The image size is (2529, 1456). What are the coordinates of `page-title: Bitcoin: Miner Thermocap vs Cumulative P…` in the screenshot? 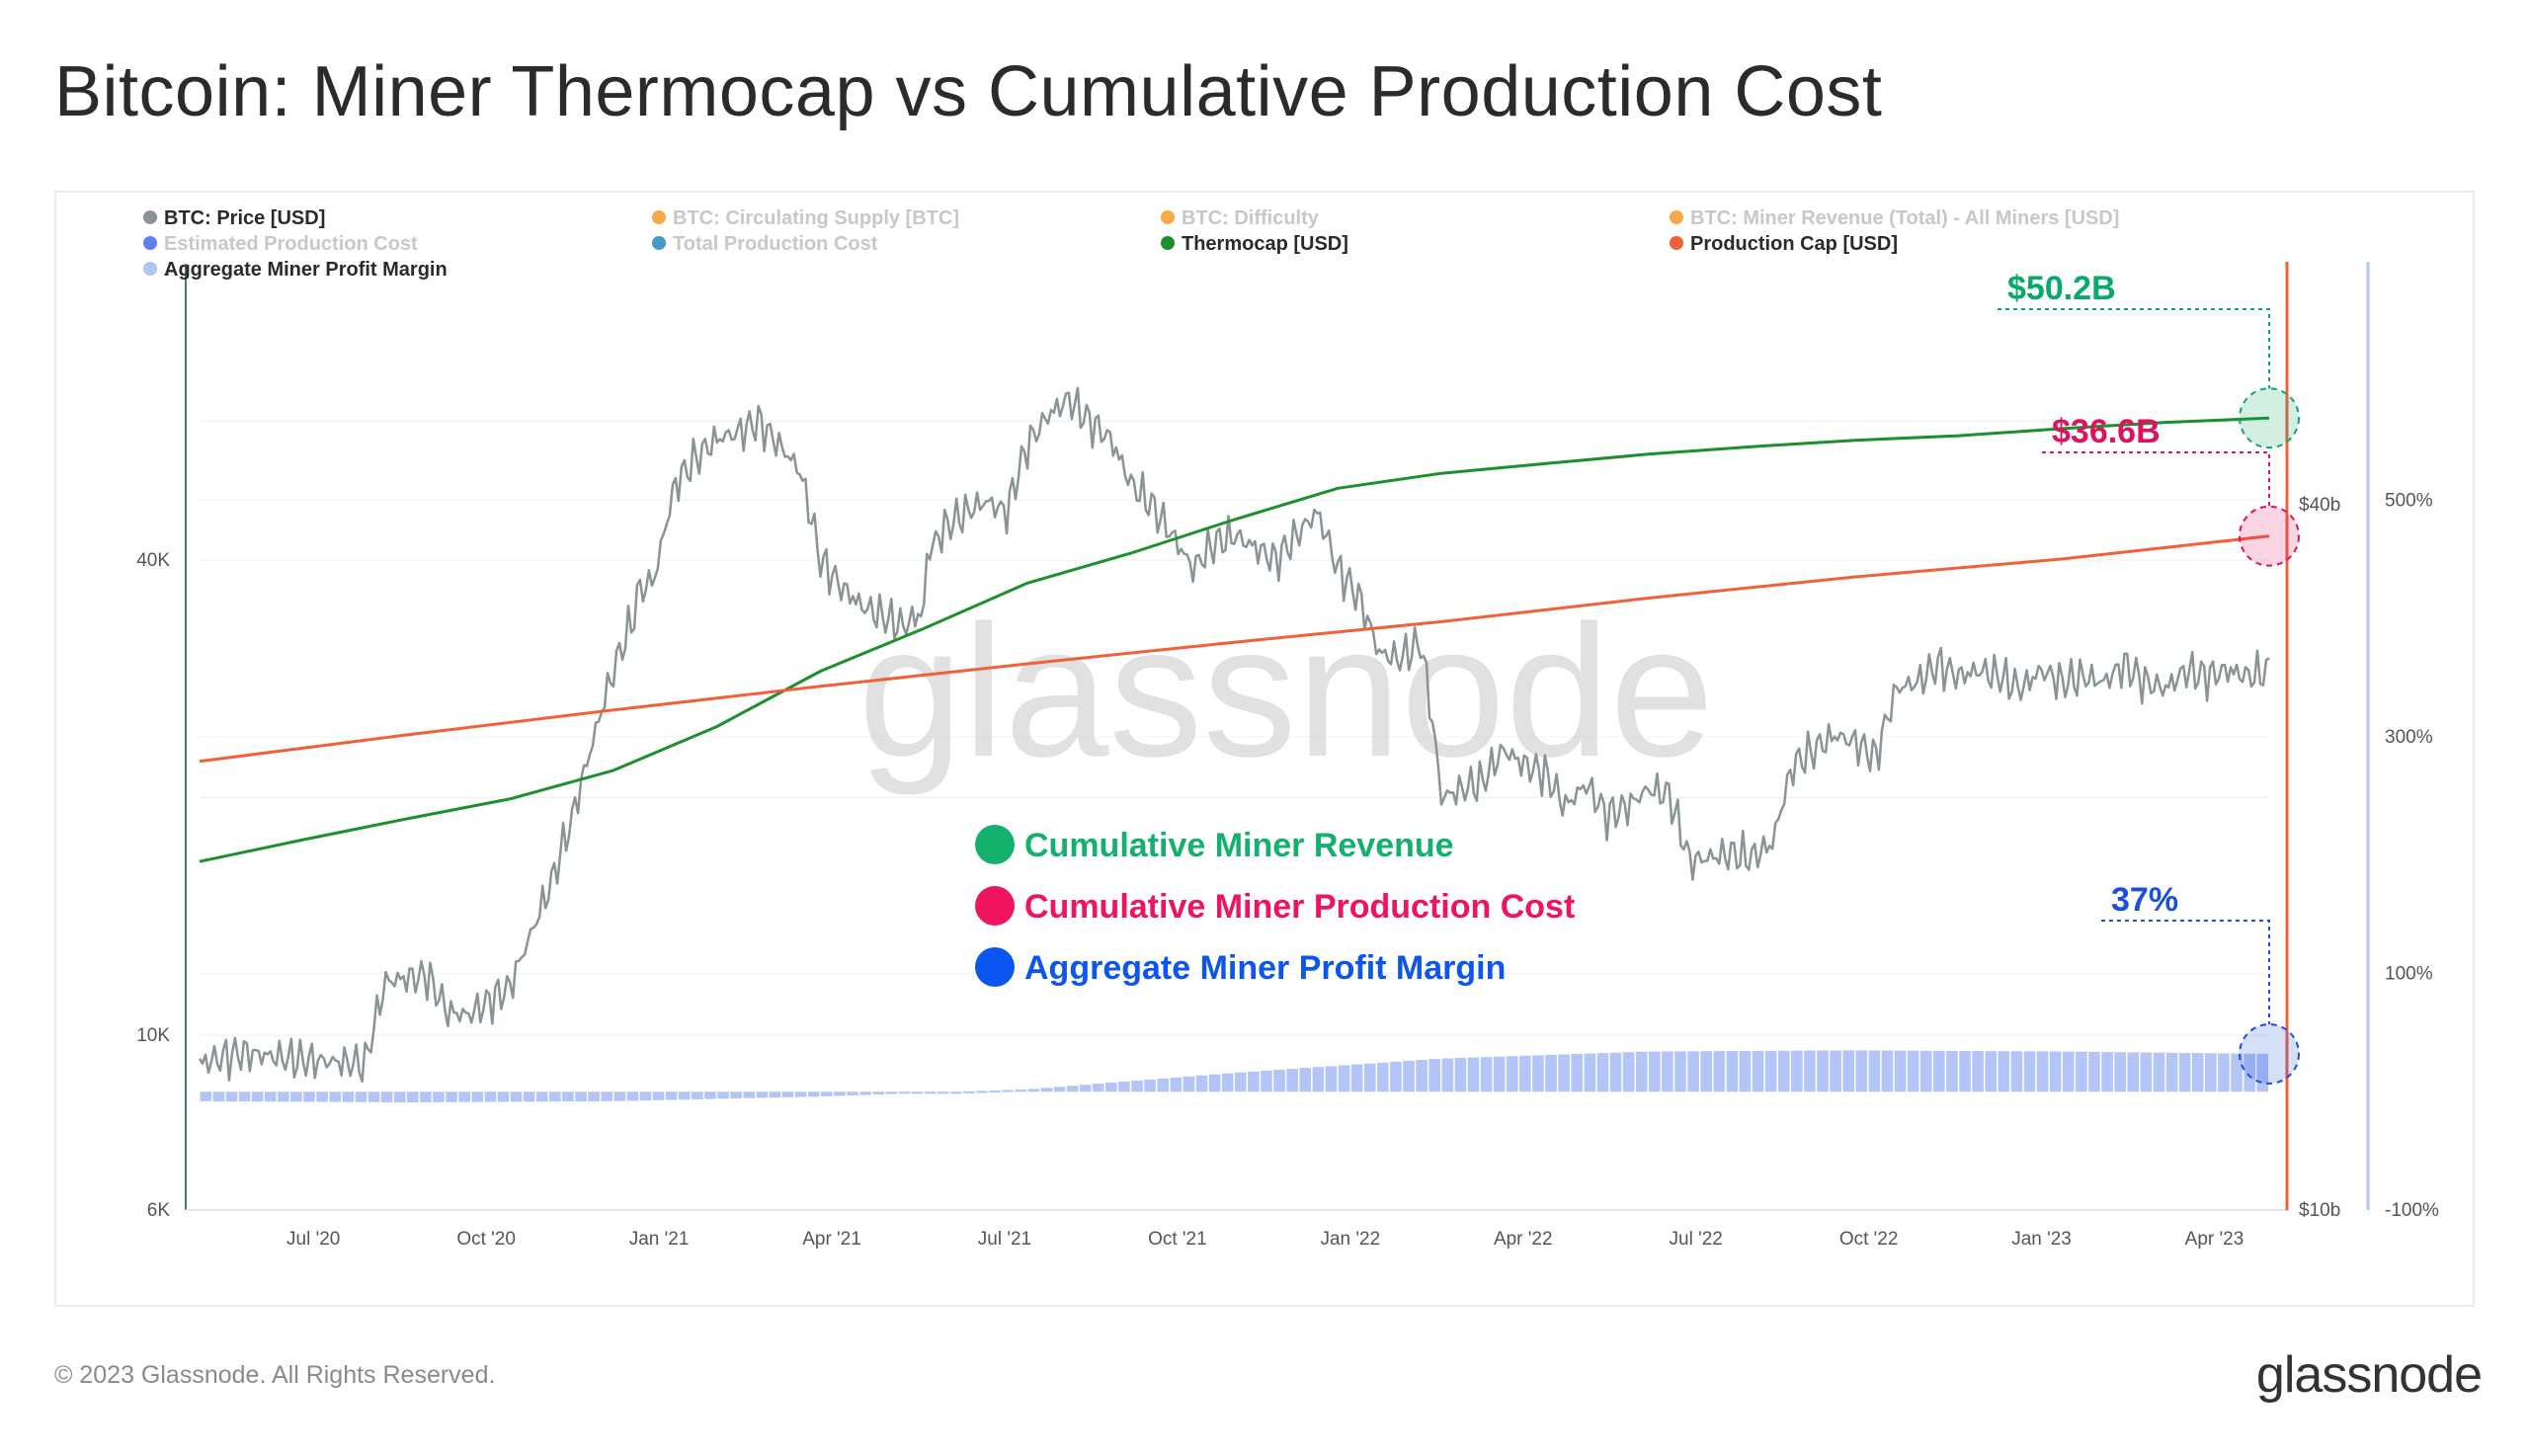 It's located at (968, 91).